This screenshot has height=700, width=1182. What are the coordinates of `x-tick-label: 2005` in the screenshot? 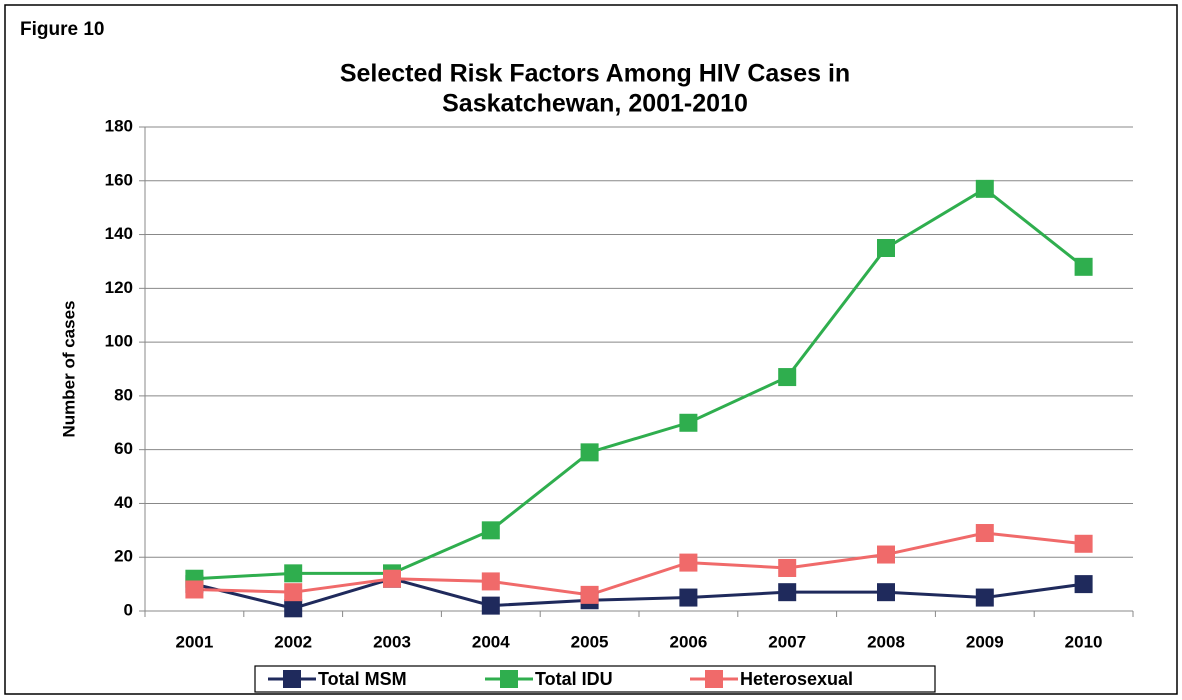 It's located at (590, 641).